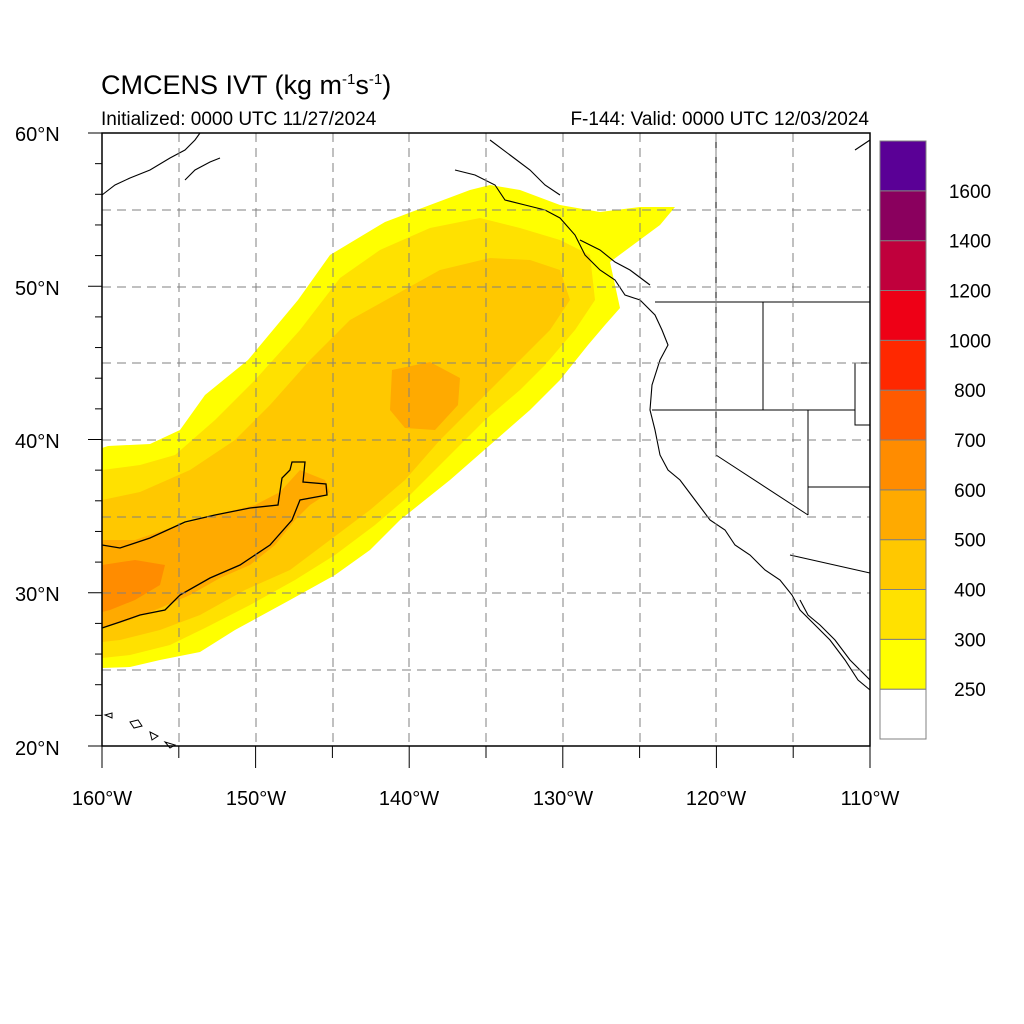 The width and height of the screenshot is (1024, 1024). Describe the element at coordinates (970, 292) in the screenshot. I see `colorbar-label: 1200` at that location.